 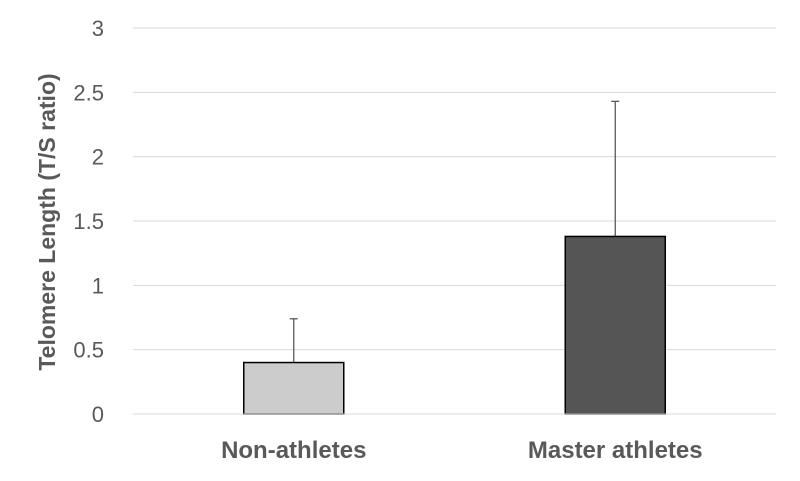 I want to click on y-tick-label: 2, so click(x=98, y=157).